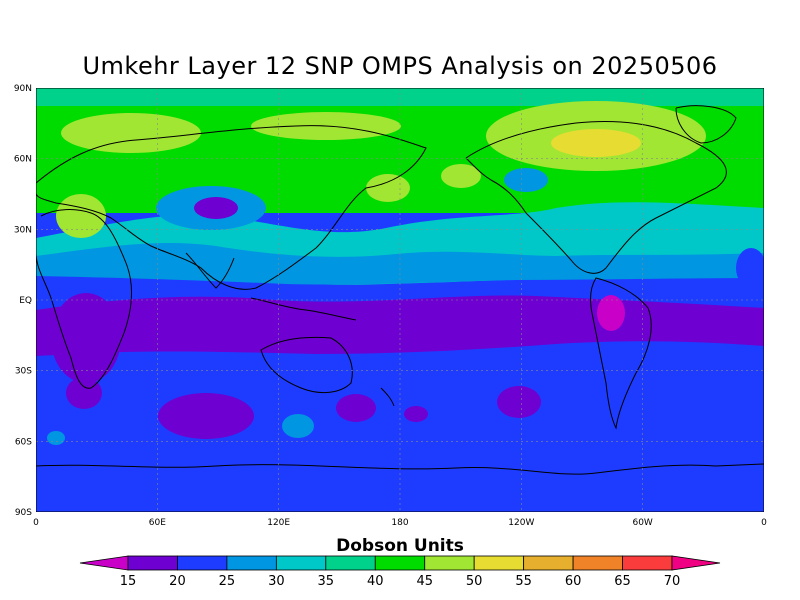 This screenshot has width=800, height=600. Describe the element at coordinates (326, 581) in the screenshot. I see `colorbar-tick-label: 35` at that location.